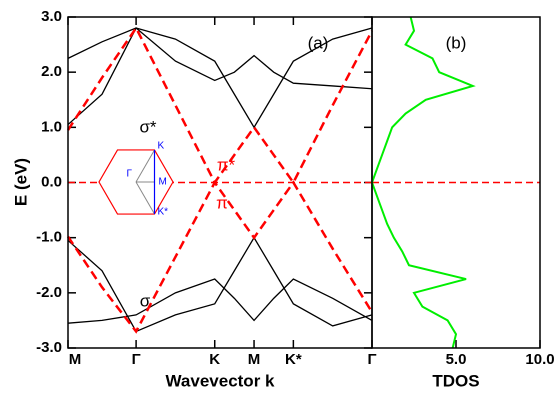 Image resolution: width=555 pixels, height=393 pixels. Describe the element at coordinates (163, 212) in the screenshot. I see `inset-label: K*` at that location.